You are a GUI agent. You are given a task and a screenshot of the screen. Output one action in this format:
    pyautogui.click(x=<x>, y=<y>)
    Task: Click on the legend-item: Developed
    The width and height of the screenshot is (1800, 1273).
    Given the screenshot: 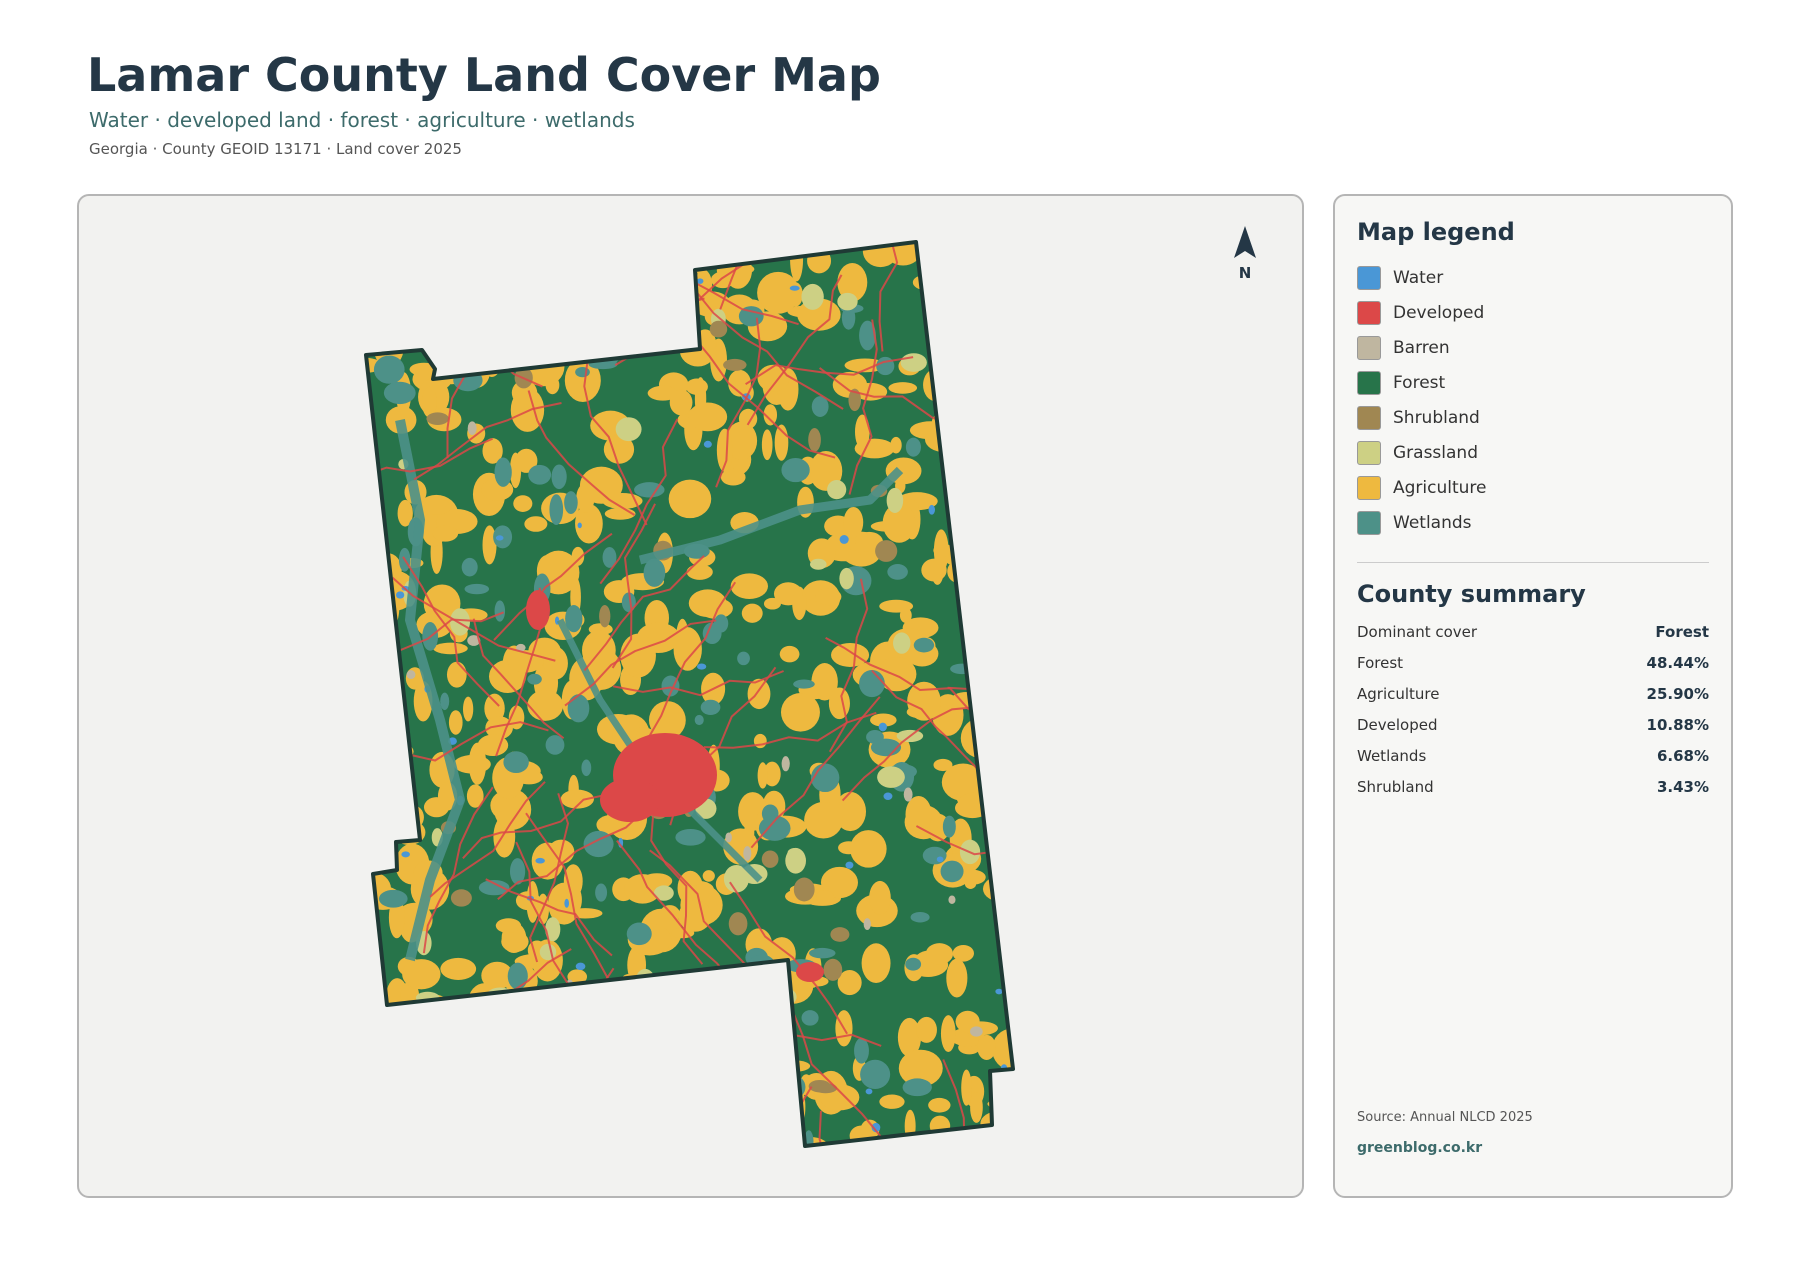 What is the action you would take?
    pyautogui.click(x=1532, y=312)
    